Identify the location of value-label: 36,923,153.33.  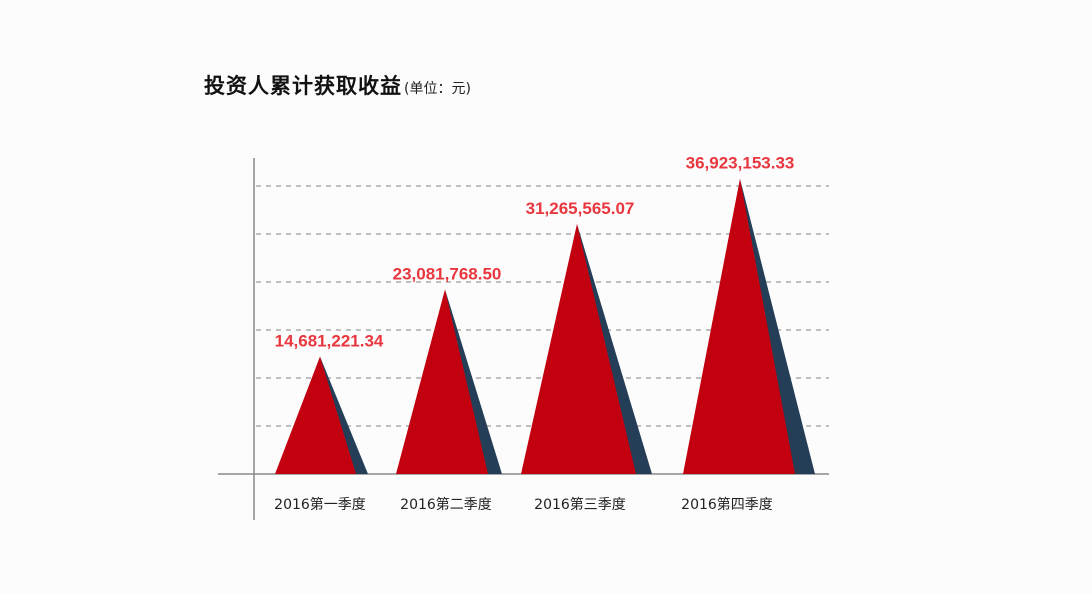
(740, 163).